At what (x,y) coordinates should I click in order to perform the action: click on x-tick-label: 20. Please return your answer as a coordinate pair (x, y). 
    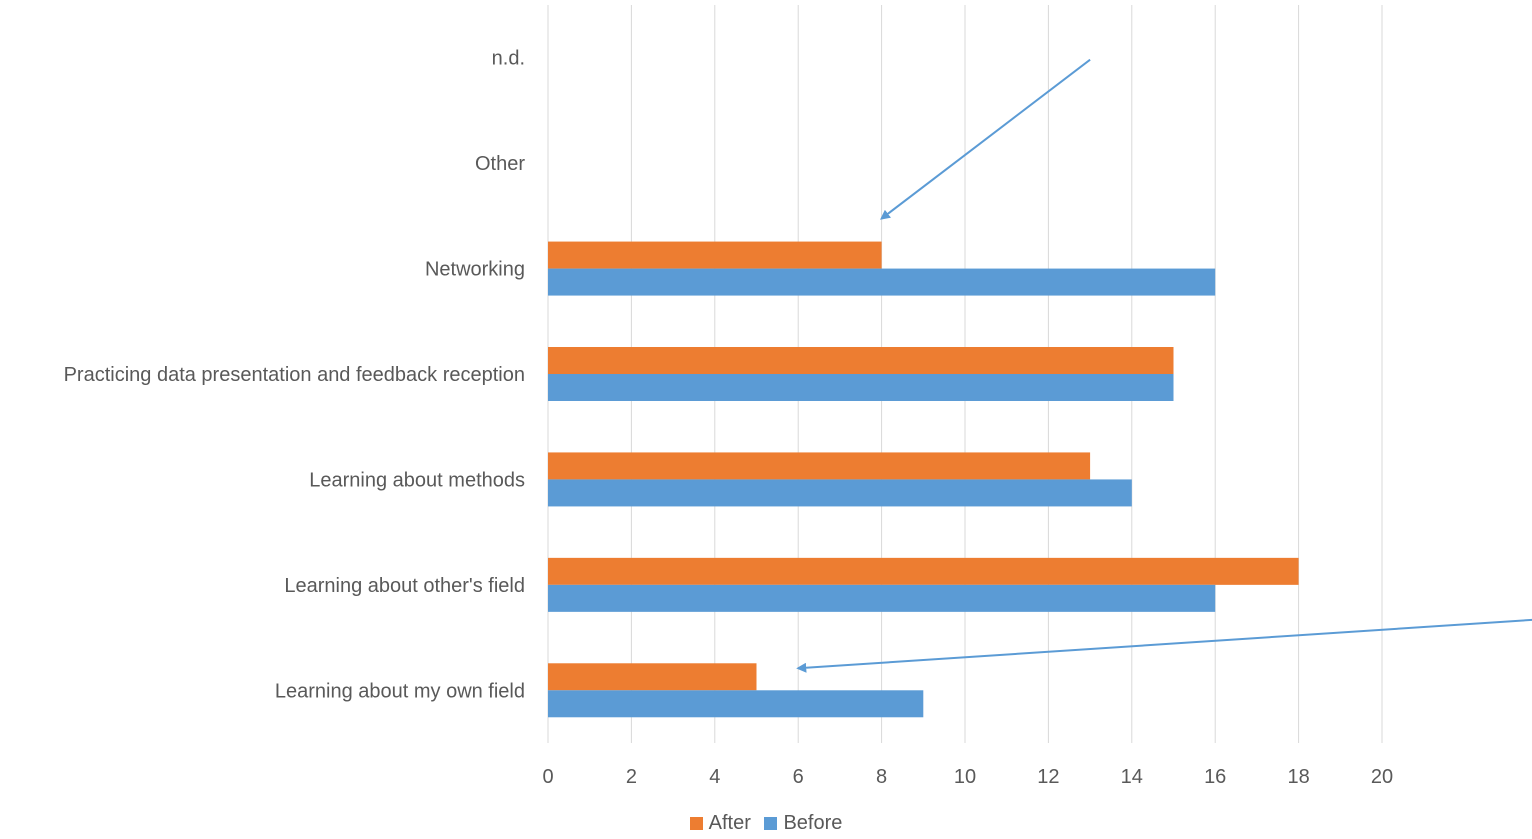
    Looking at the image, I should click on (1382, 777).